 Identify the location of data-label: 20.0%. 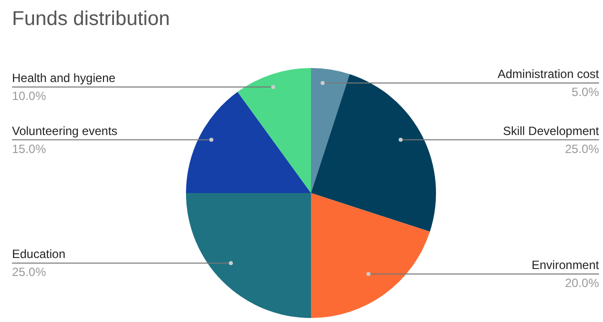
(582, 283).